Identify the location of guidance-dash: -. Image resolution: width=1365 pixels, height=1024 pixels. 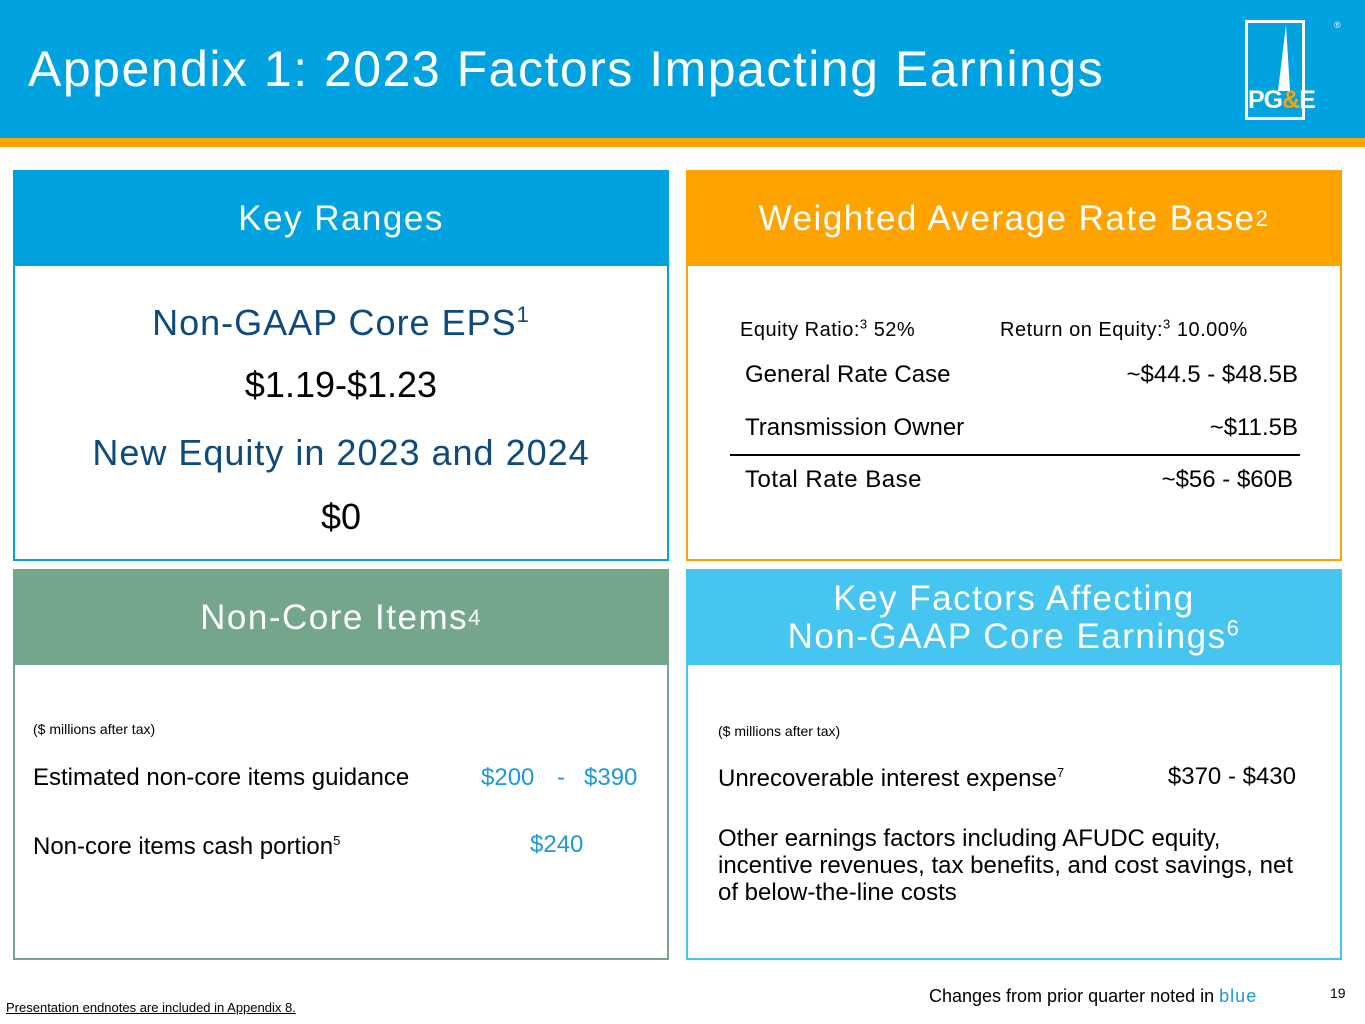
(561, 777).